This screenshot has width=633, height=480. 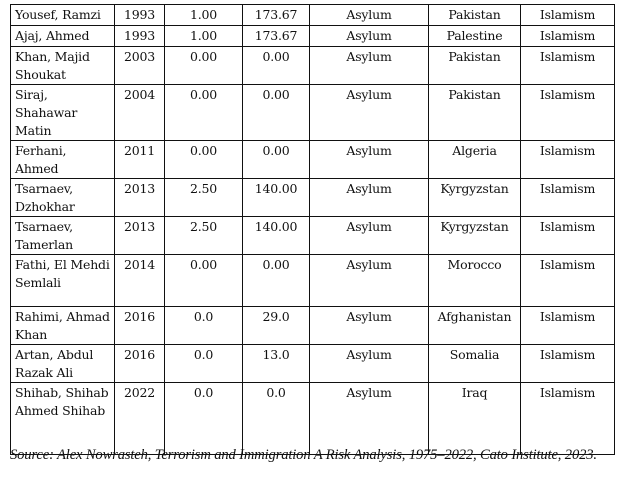 I want to click on name-cell: Tsarnaev, Tamerlan, so click(x=62, y=235).